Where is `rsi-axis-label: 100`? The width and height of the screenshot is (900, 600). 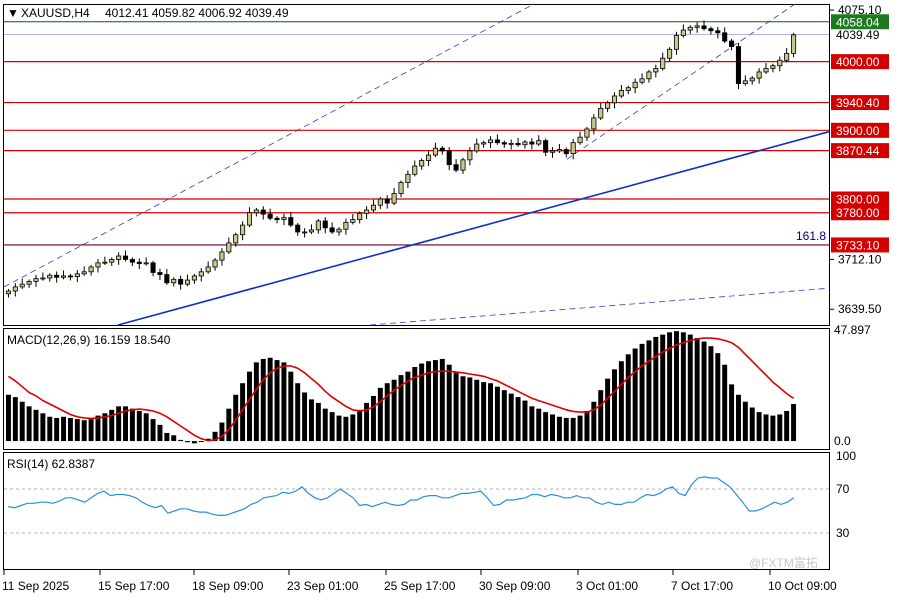
rsi-axis-label: 100 is located at coordinates (846, 456).